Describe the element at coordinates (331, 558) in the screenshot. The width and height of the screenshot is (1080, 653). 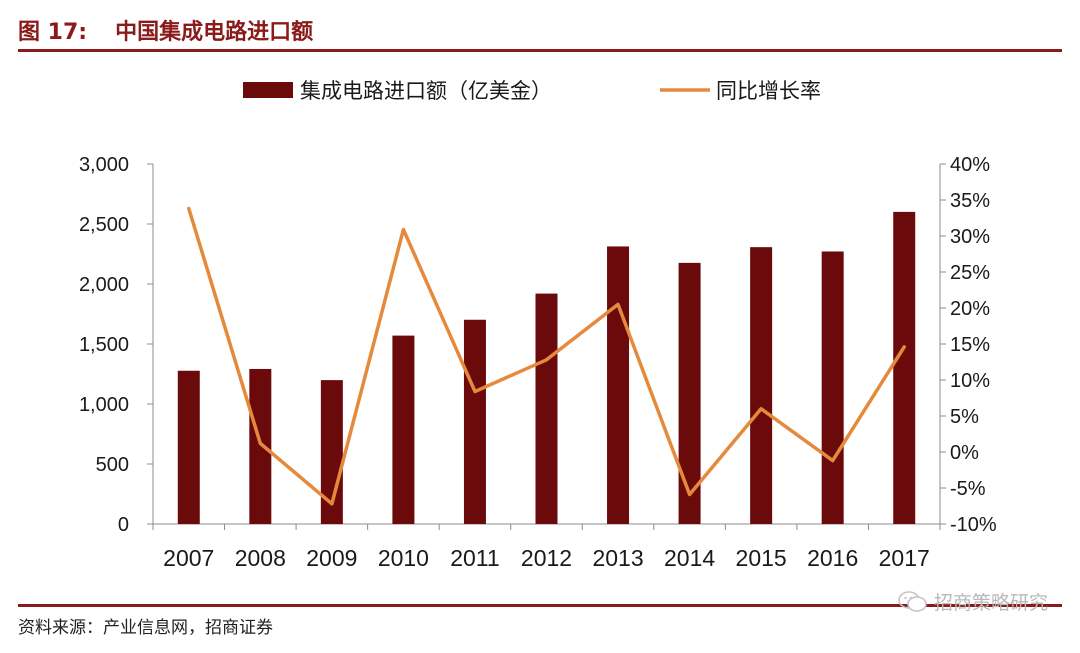
I see `x-tick-label: 2009` at that location.